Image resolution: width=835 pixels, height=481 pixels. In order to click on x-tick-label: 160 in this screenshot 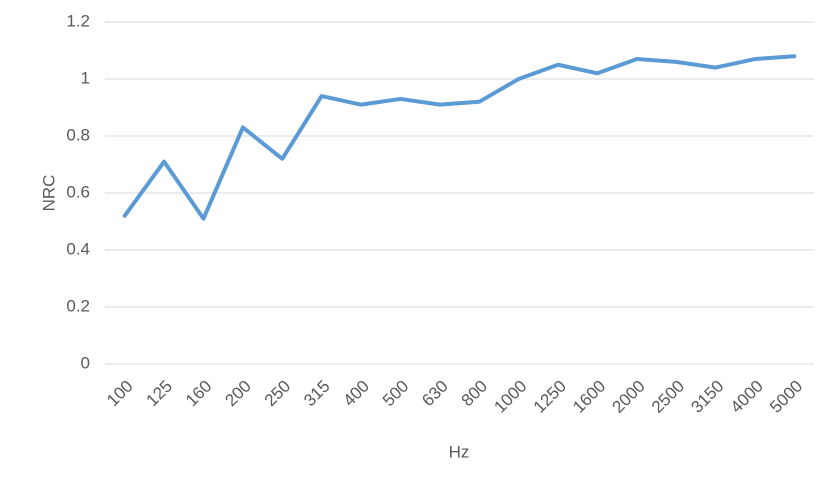, I will do `click(198, 393)`.